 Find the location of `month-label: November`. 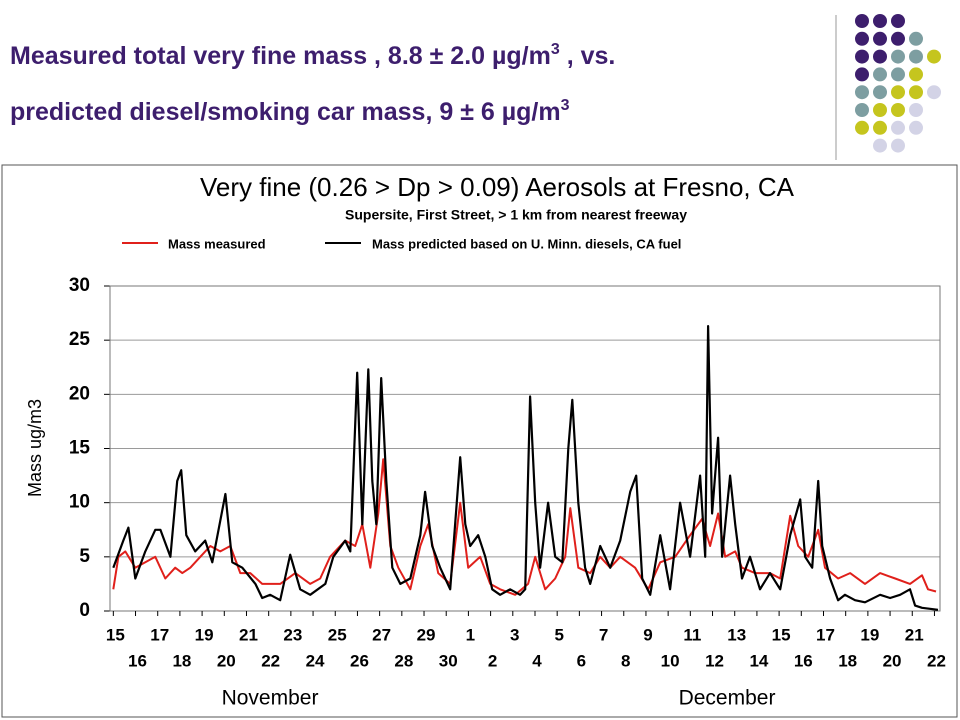

month-label: November is located at coordinates (270, 698).